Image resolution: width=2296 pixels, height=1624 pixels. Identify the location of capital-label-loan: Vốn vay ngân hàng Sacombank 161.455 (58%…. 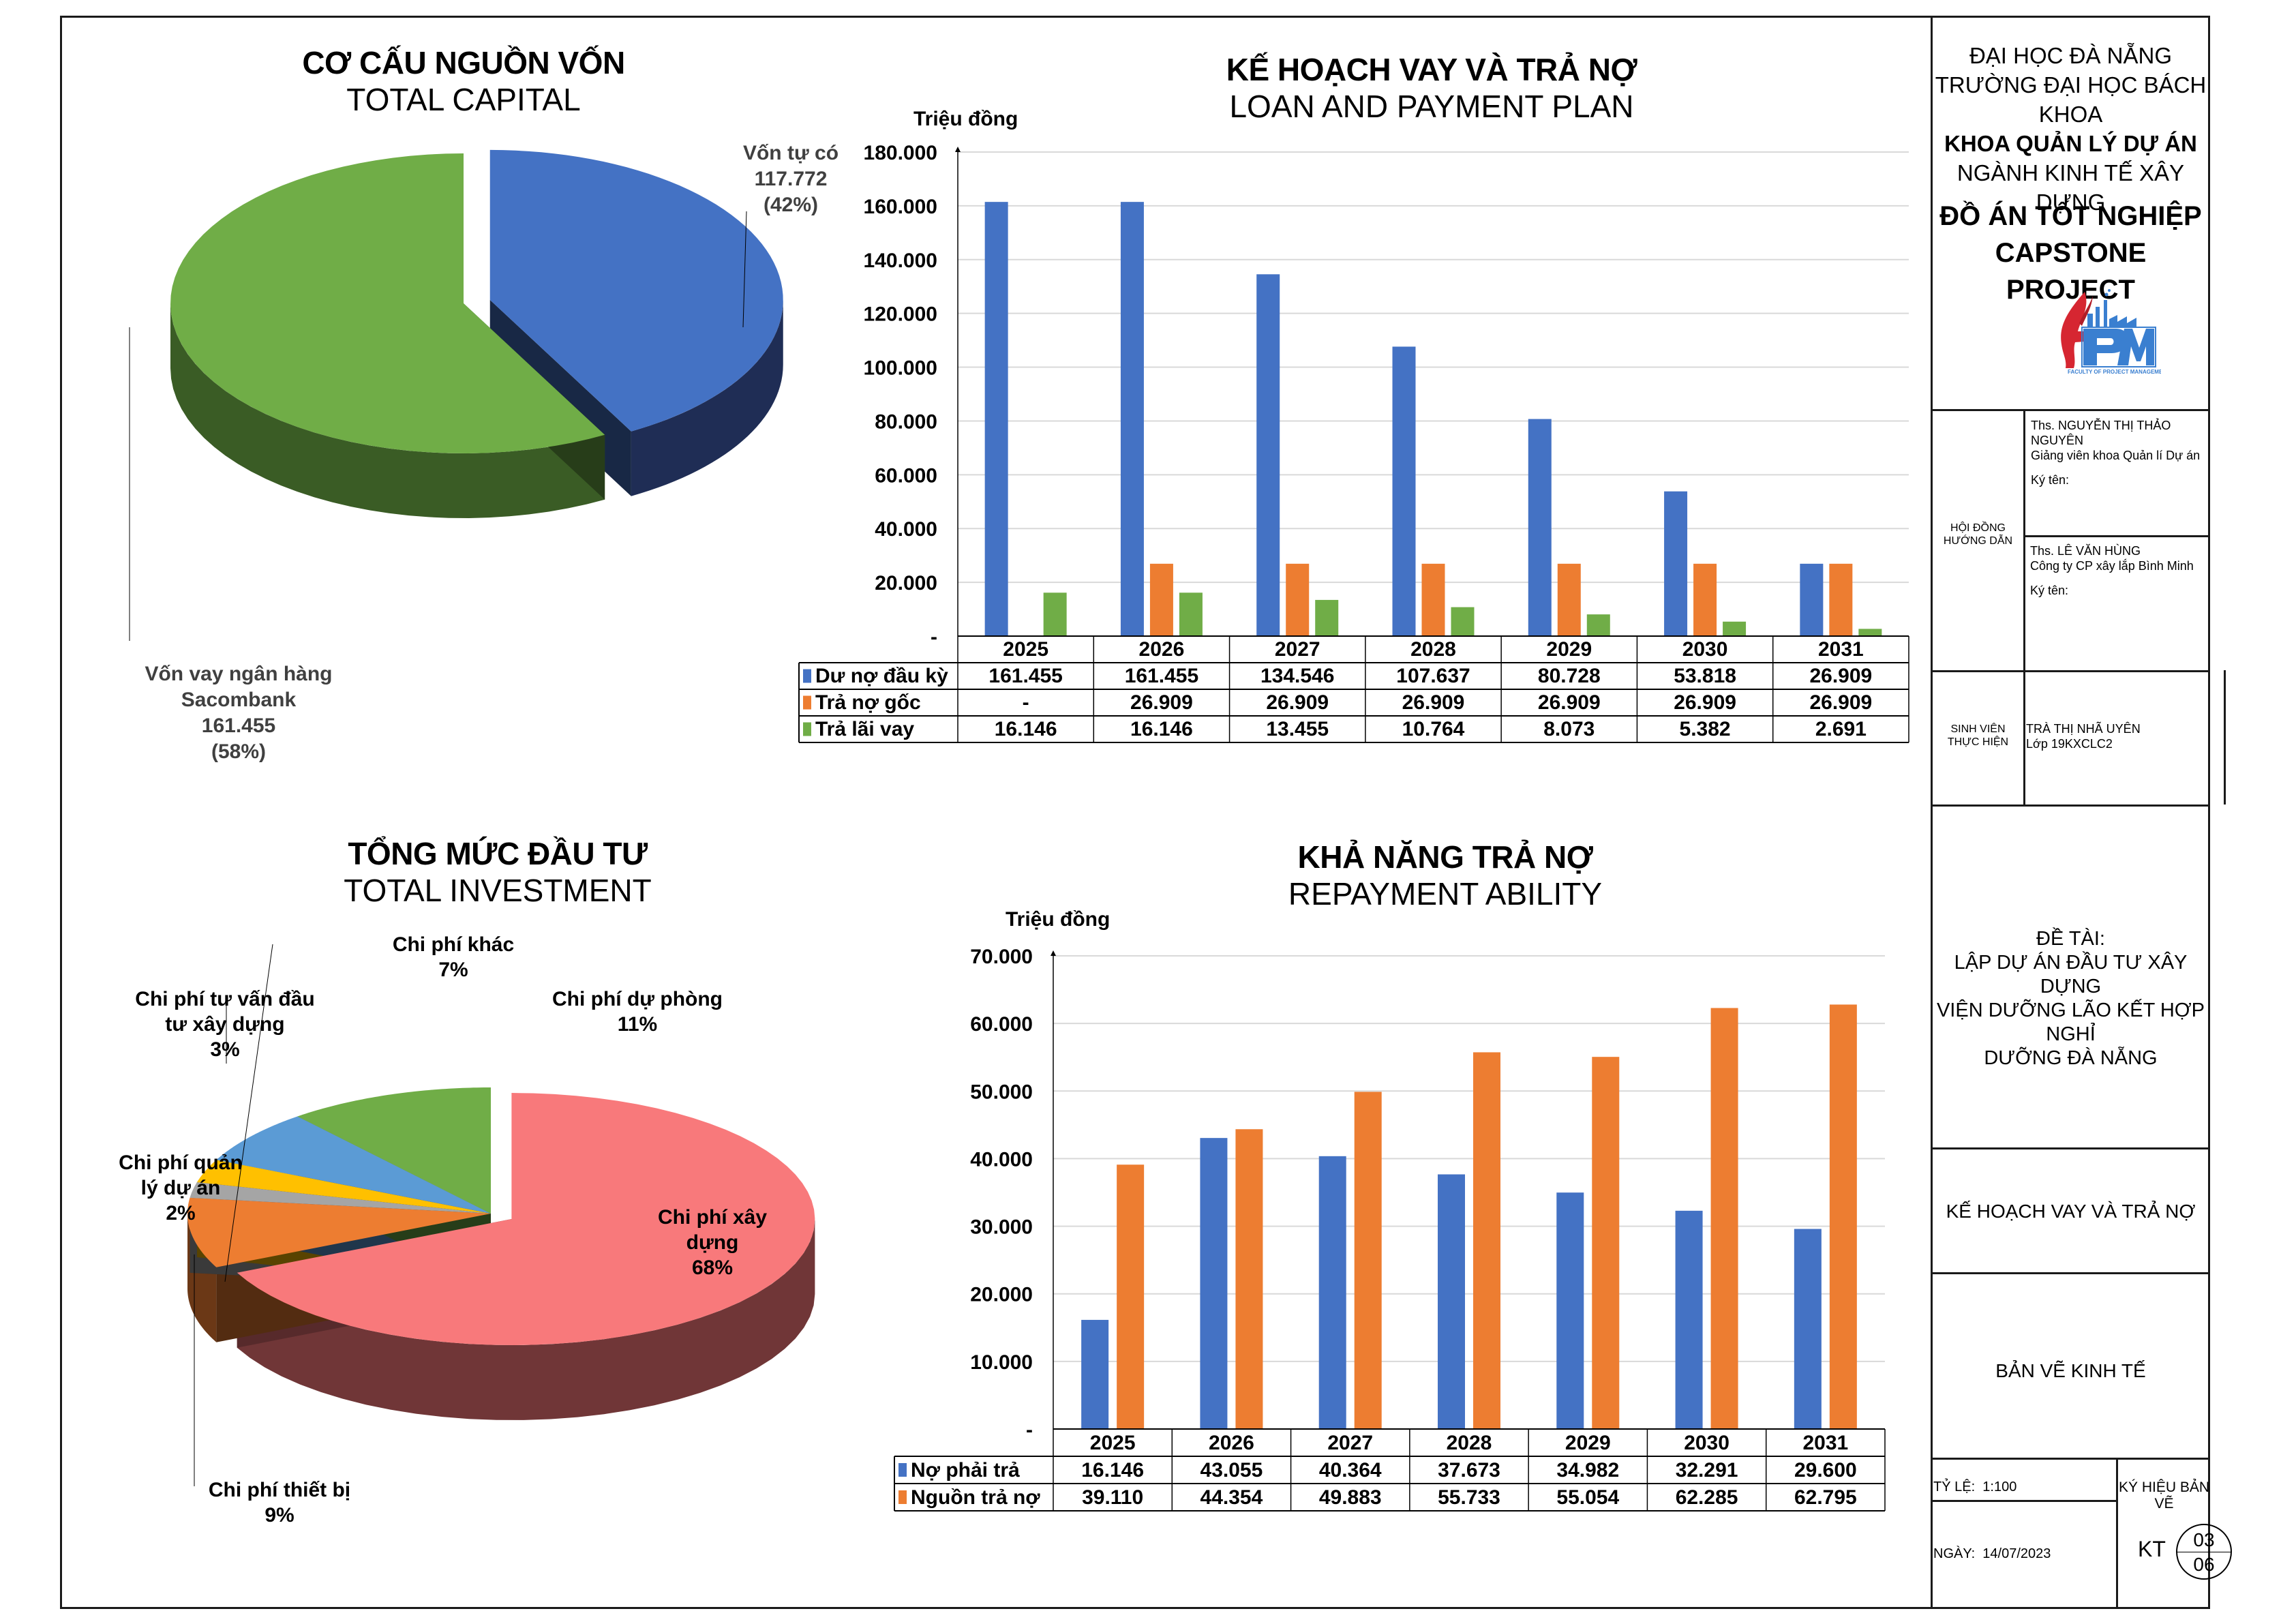
(238, 713).